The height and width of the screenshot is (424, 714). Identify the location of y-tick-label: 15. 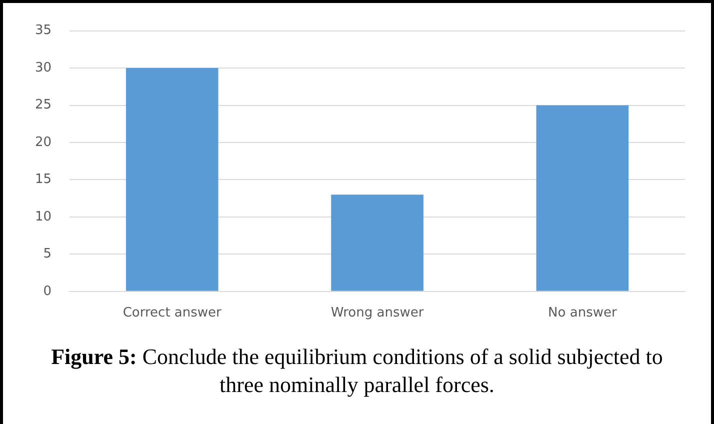
(43, 180).